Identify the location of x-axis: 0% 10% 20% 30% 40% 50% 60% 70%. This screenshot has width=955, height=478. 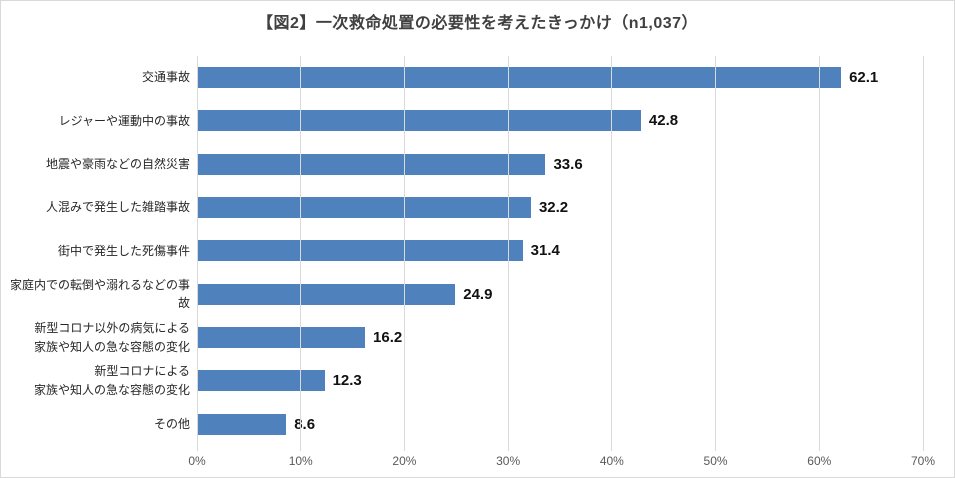
(472, 461).